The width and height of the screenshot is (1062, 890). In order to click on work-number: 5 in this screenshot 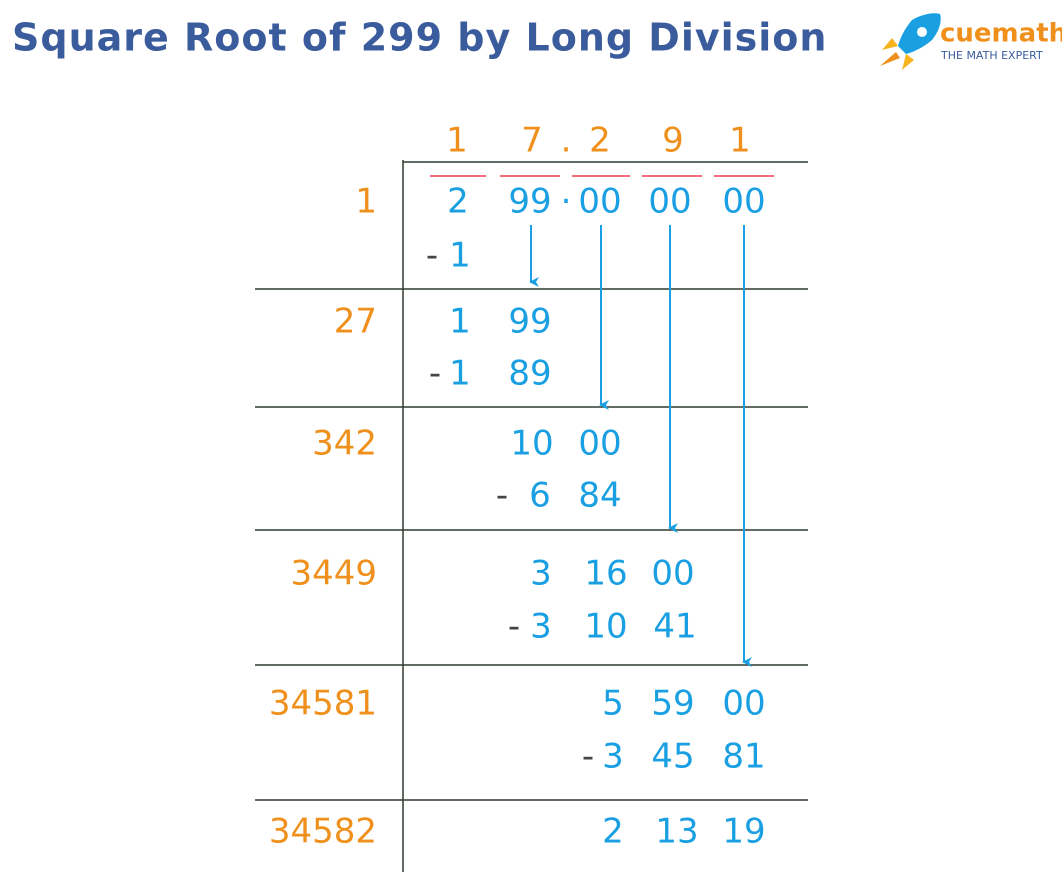, I will do `click(613, 704)`.